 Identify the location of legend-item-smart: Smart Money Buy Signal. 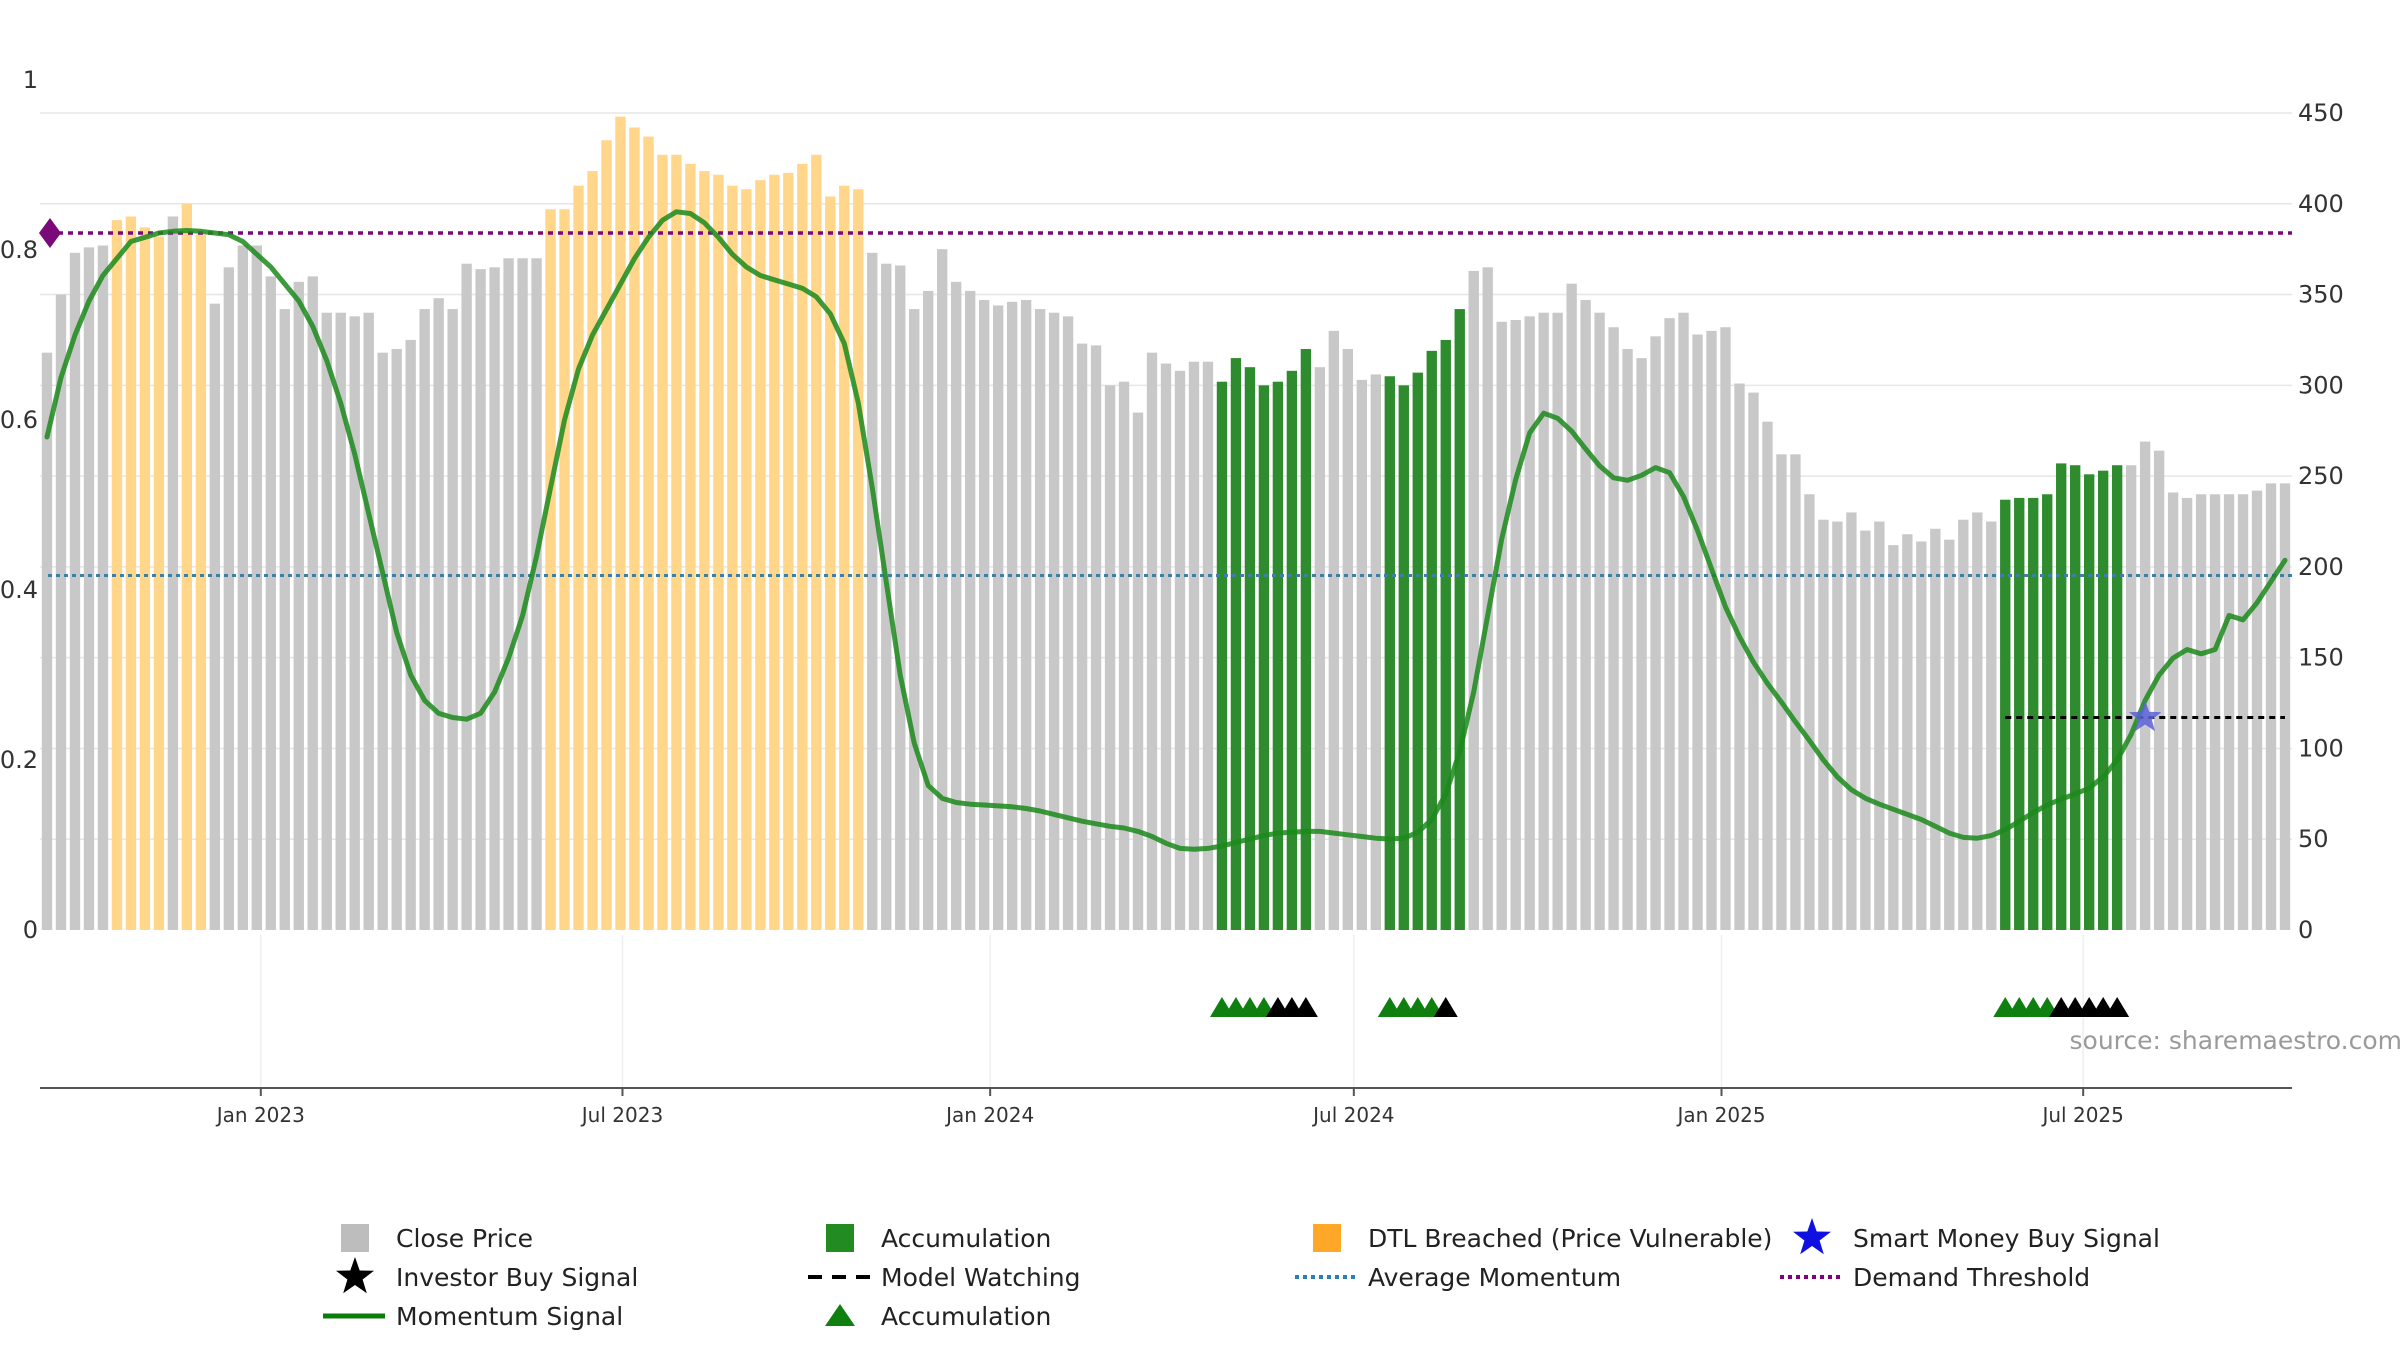
(1976, 1236).